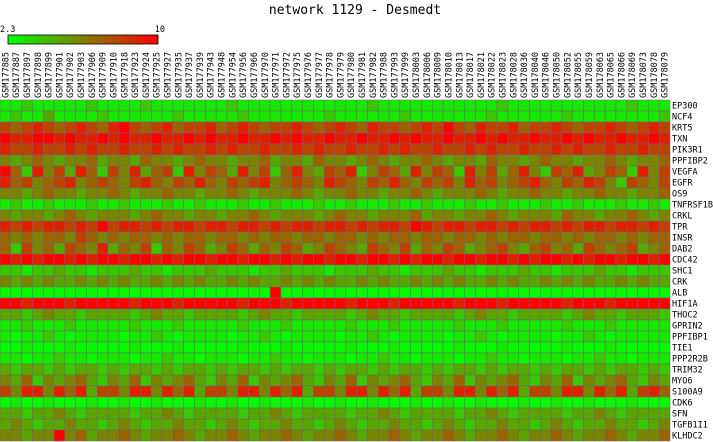 The height and width of the screenshot is (442, 713). What do you see at coordinates (679, 415) in the screenshot?
I see `row-label: SFN` at bounding box center [679, 415].